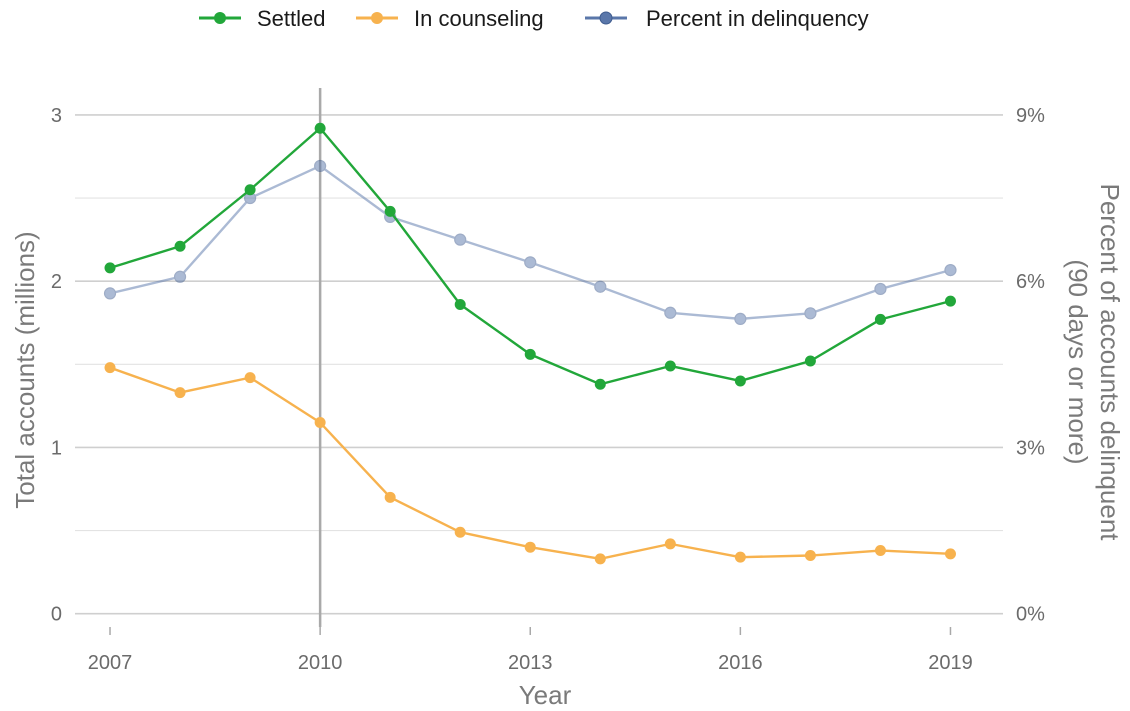 The height and width of the screenshot is (711, 1130). Describe the element at coordinates (880, 319) in the screenshot. I see `point-settled-2018` at that location.